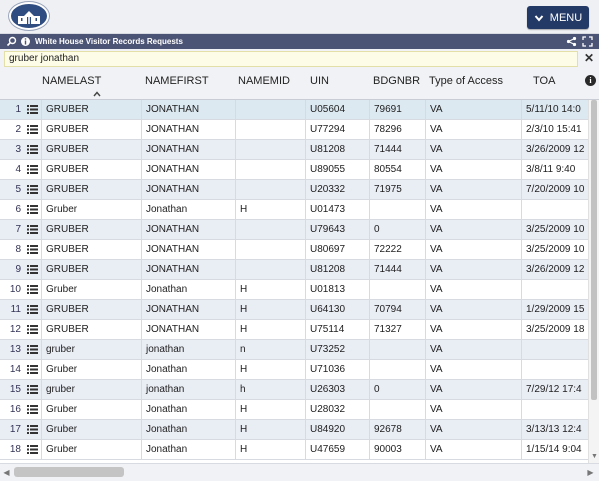 Image resolution: width=599 pixels, height=481 pixels. I want to click on column-header-type-of-access: Type of Access, so click(466, 81).